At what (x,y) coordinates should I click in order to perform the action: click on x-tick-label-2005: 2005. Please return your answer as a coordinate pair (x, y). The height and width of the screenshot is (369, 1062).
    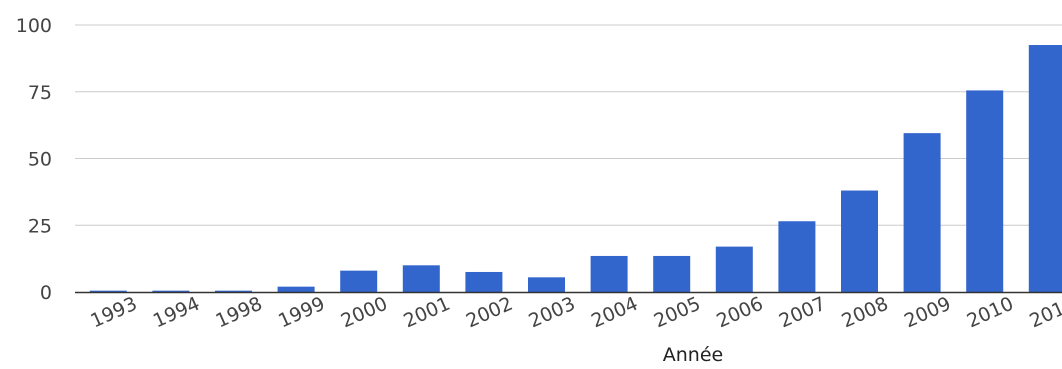
    Looking at the image, I should click on (677, 313).